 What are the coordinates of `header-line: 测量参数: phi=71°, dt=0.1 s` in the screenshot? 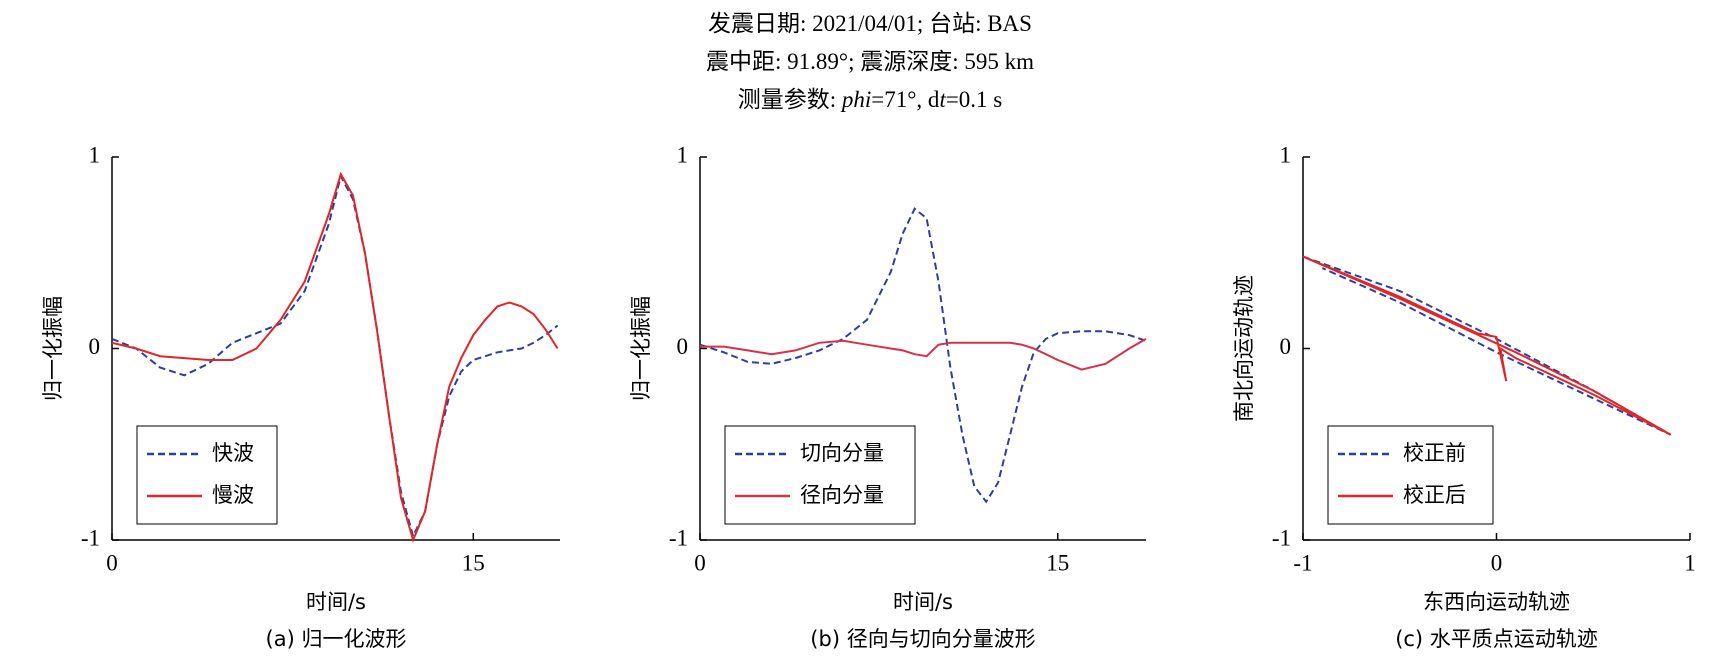 It's located at (870, 99).